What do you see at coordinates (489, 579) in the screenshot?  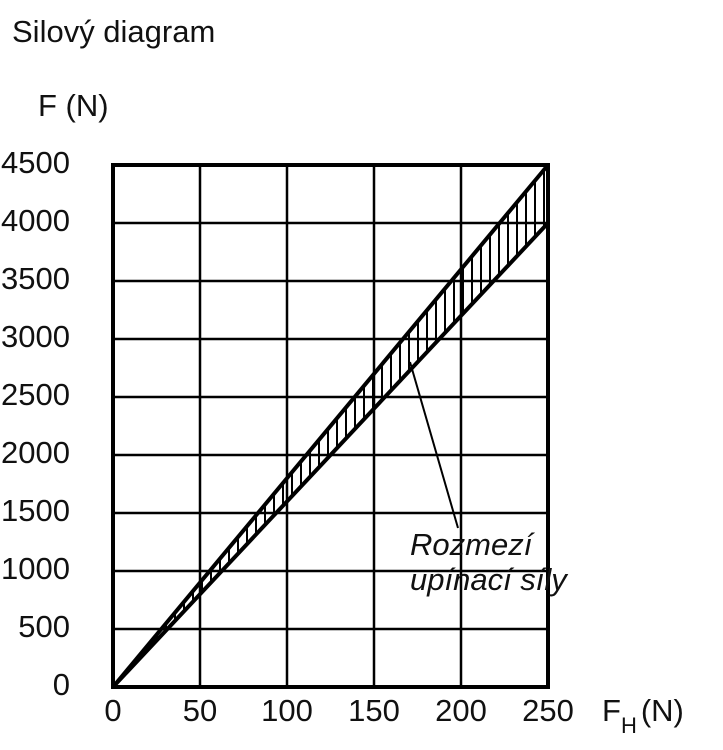 I see `annotation: upínací síly` at bounding box center [489, 579].